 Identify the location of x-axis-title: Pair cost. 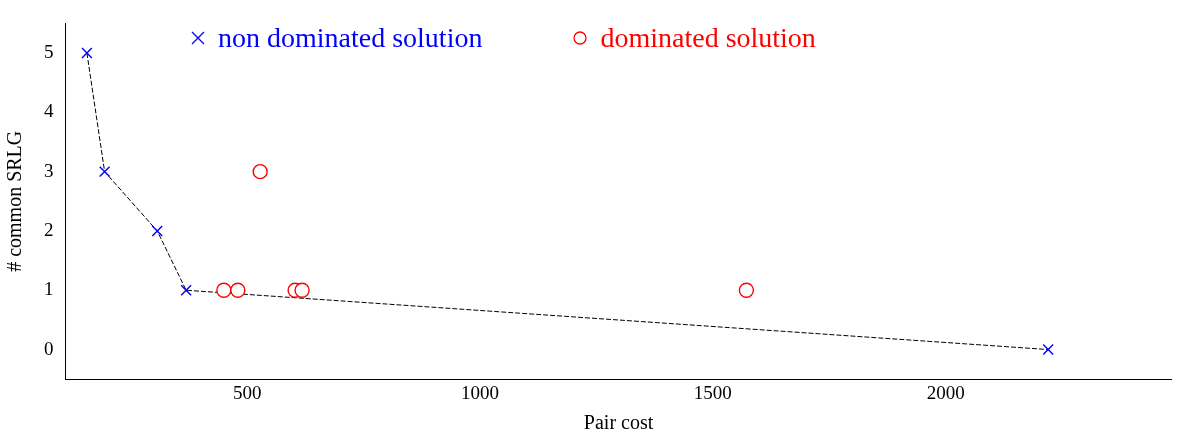
(618, 422).